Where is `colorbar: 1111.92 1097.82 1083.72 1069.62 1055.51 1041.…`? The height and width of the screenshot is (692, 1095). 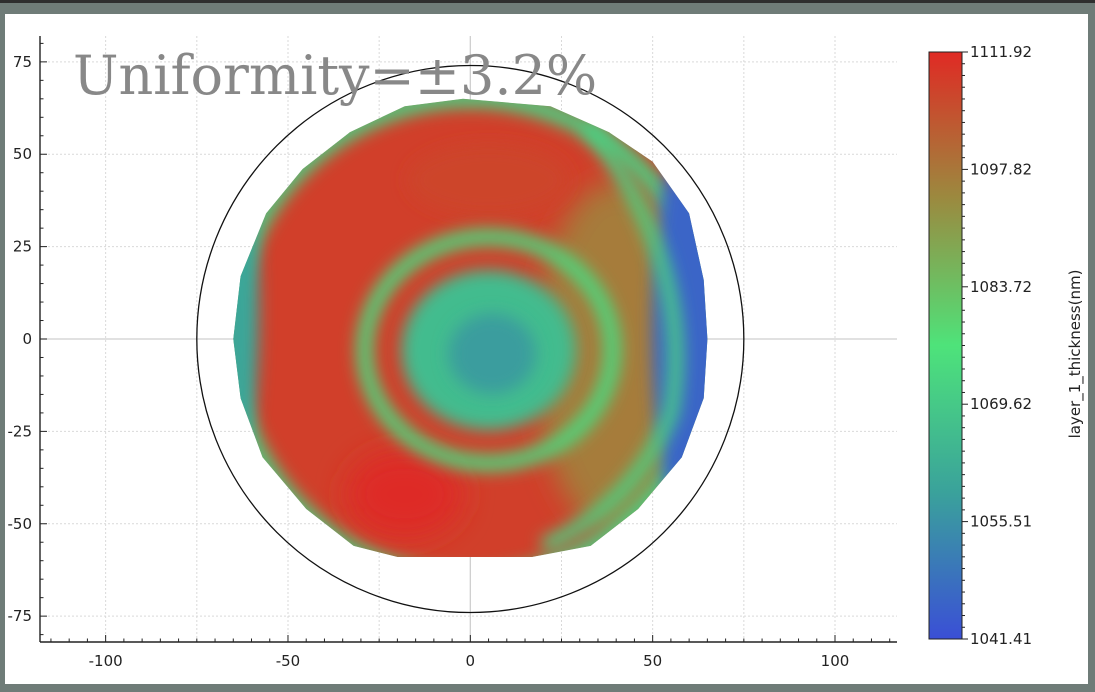
colorbar: 1111.92 1097.82 1083.72 1069.62 1055.51 1041.… is located at coordinates (980, 345).